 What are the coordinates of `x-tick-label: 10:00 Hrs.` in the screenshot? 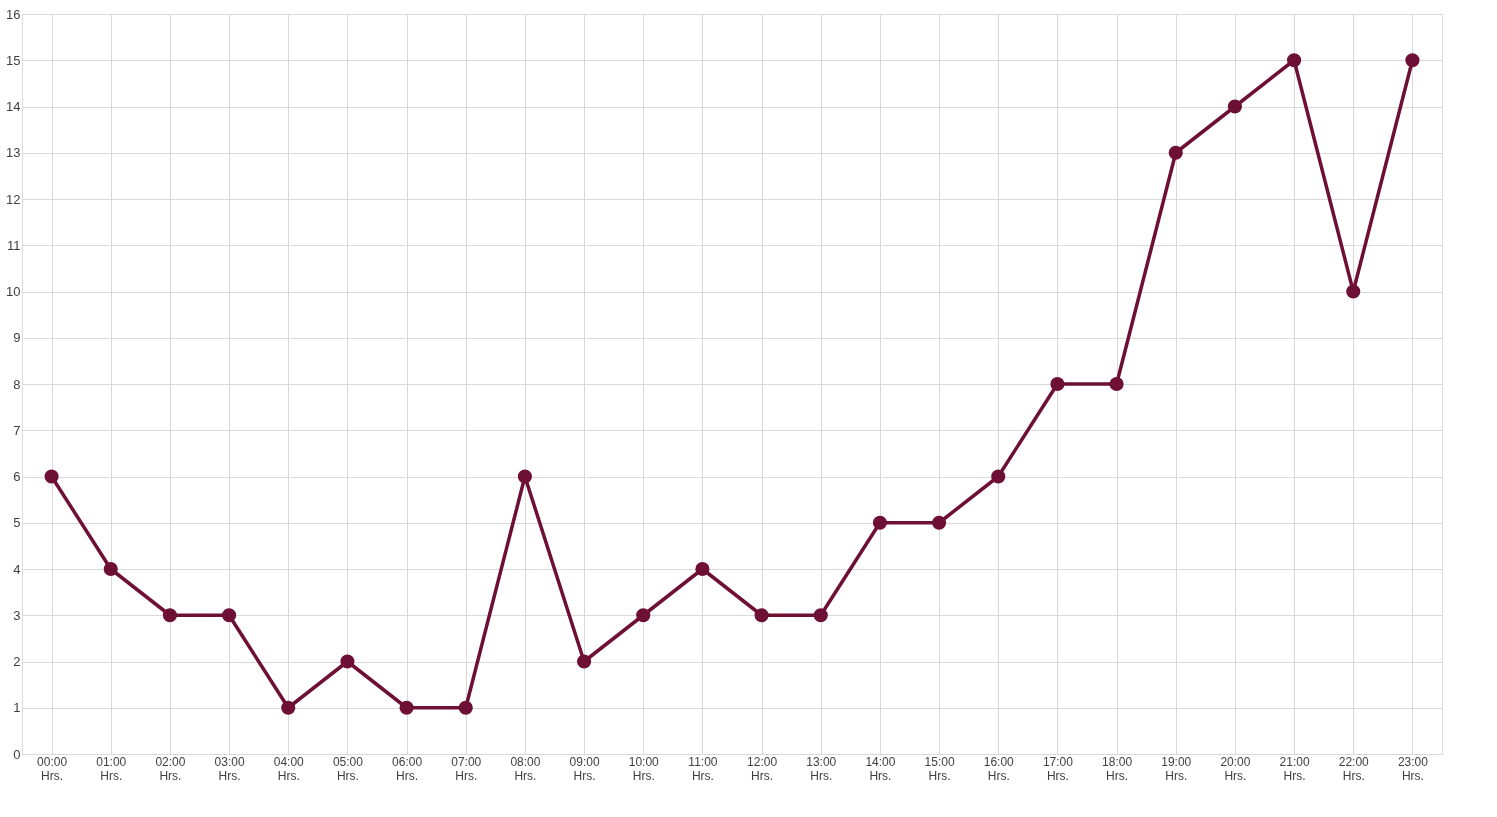 It's located at (644, 768).